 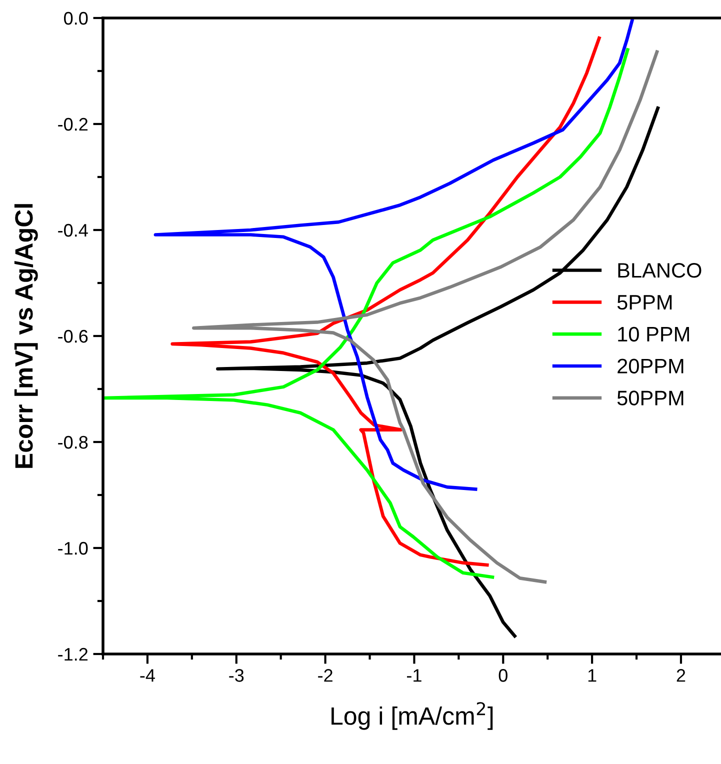 I want to click on y-axis-title: Ecorr [mV] vs Ag/AgCl, so click(x=26, y=336).